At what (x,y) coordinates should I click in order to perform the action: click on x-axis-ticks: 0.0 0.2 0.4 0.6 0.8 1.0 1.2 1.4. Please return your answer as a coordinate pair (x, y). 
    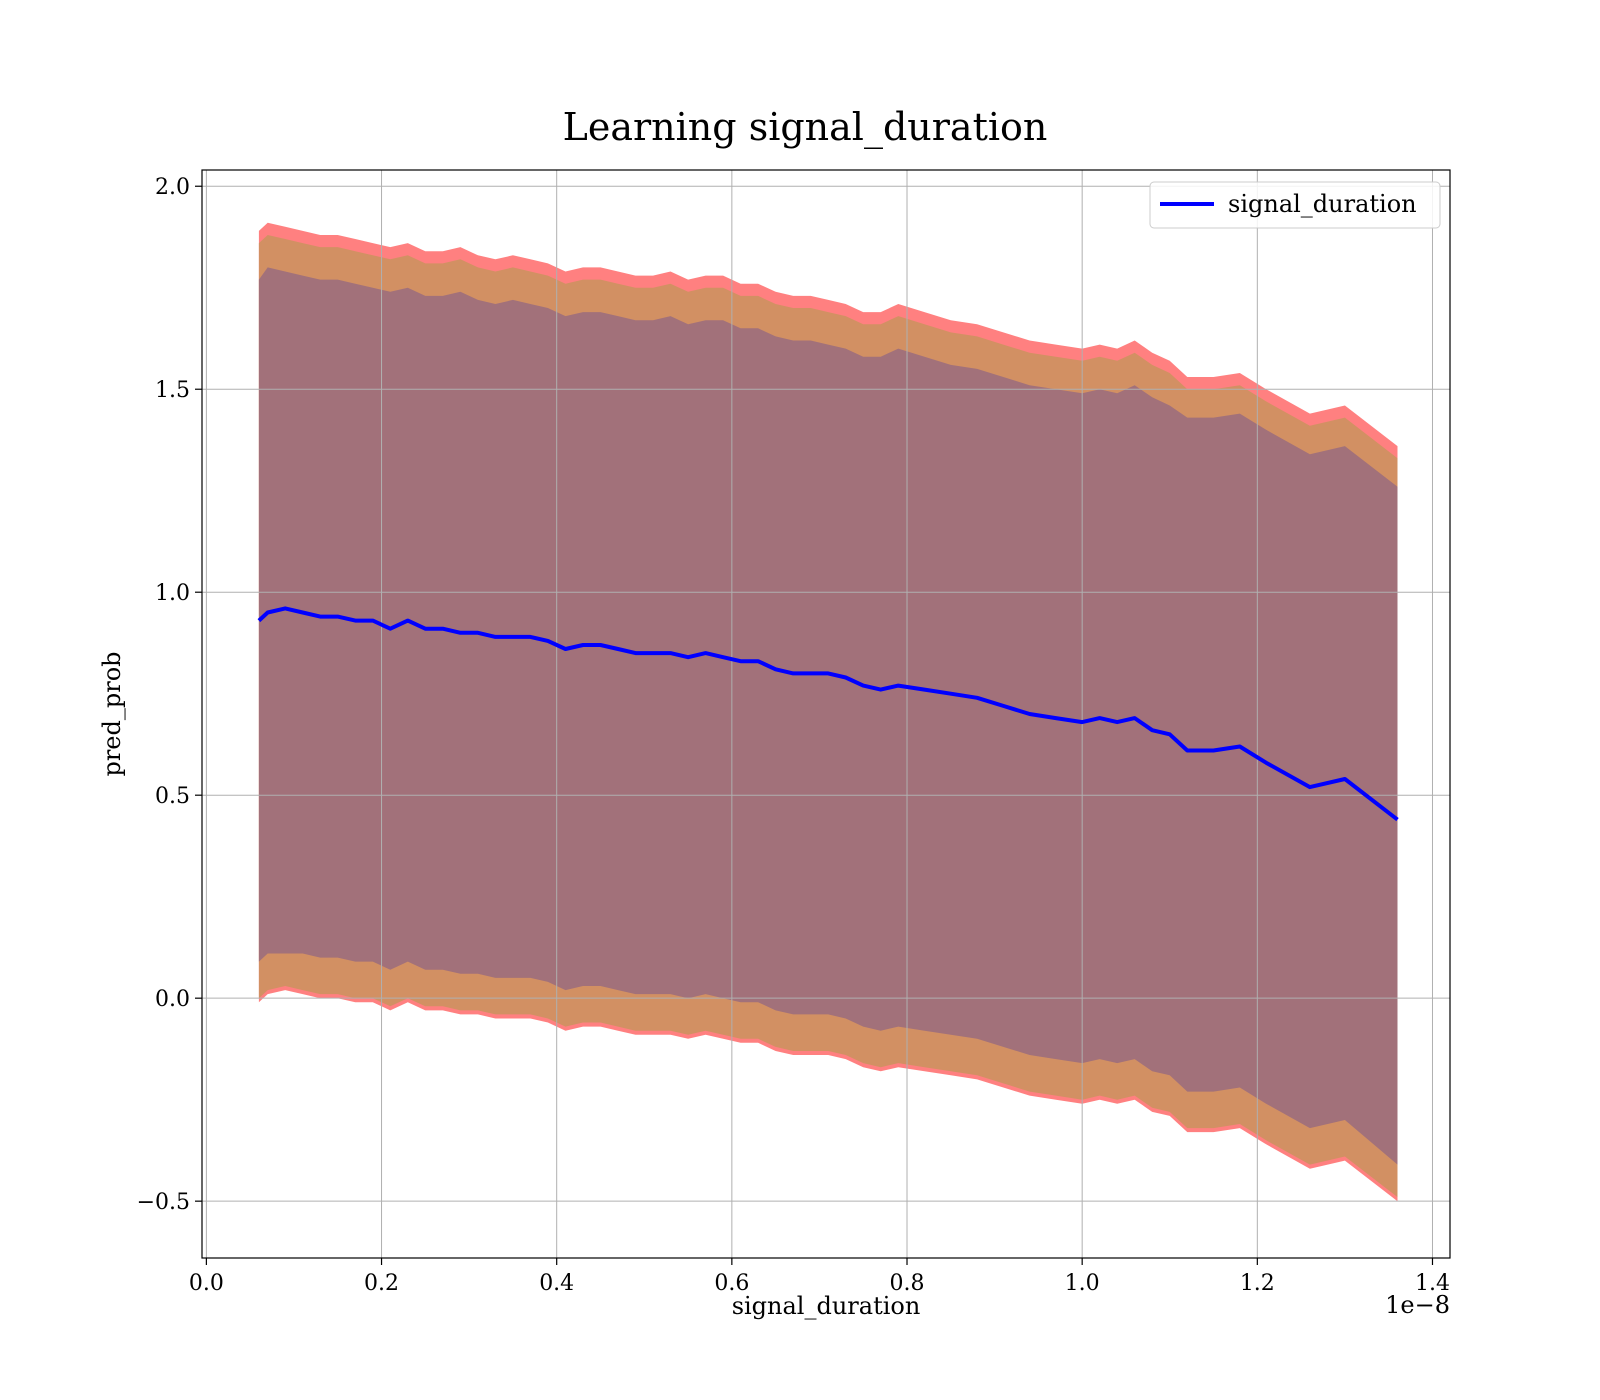
    Looking at the image, I should click on (819, 1277).